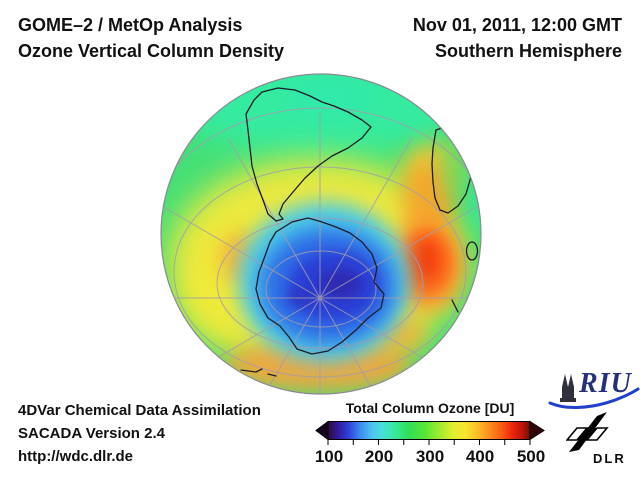 The image size is (640, 480). I want to click on colorbar-gradient, so click(429, 430).